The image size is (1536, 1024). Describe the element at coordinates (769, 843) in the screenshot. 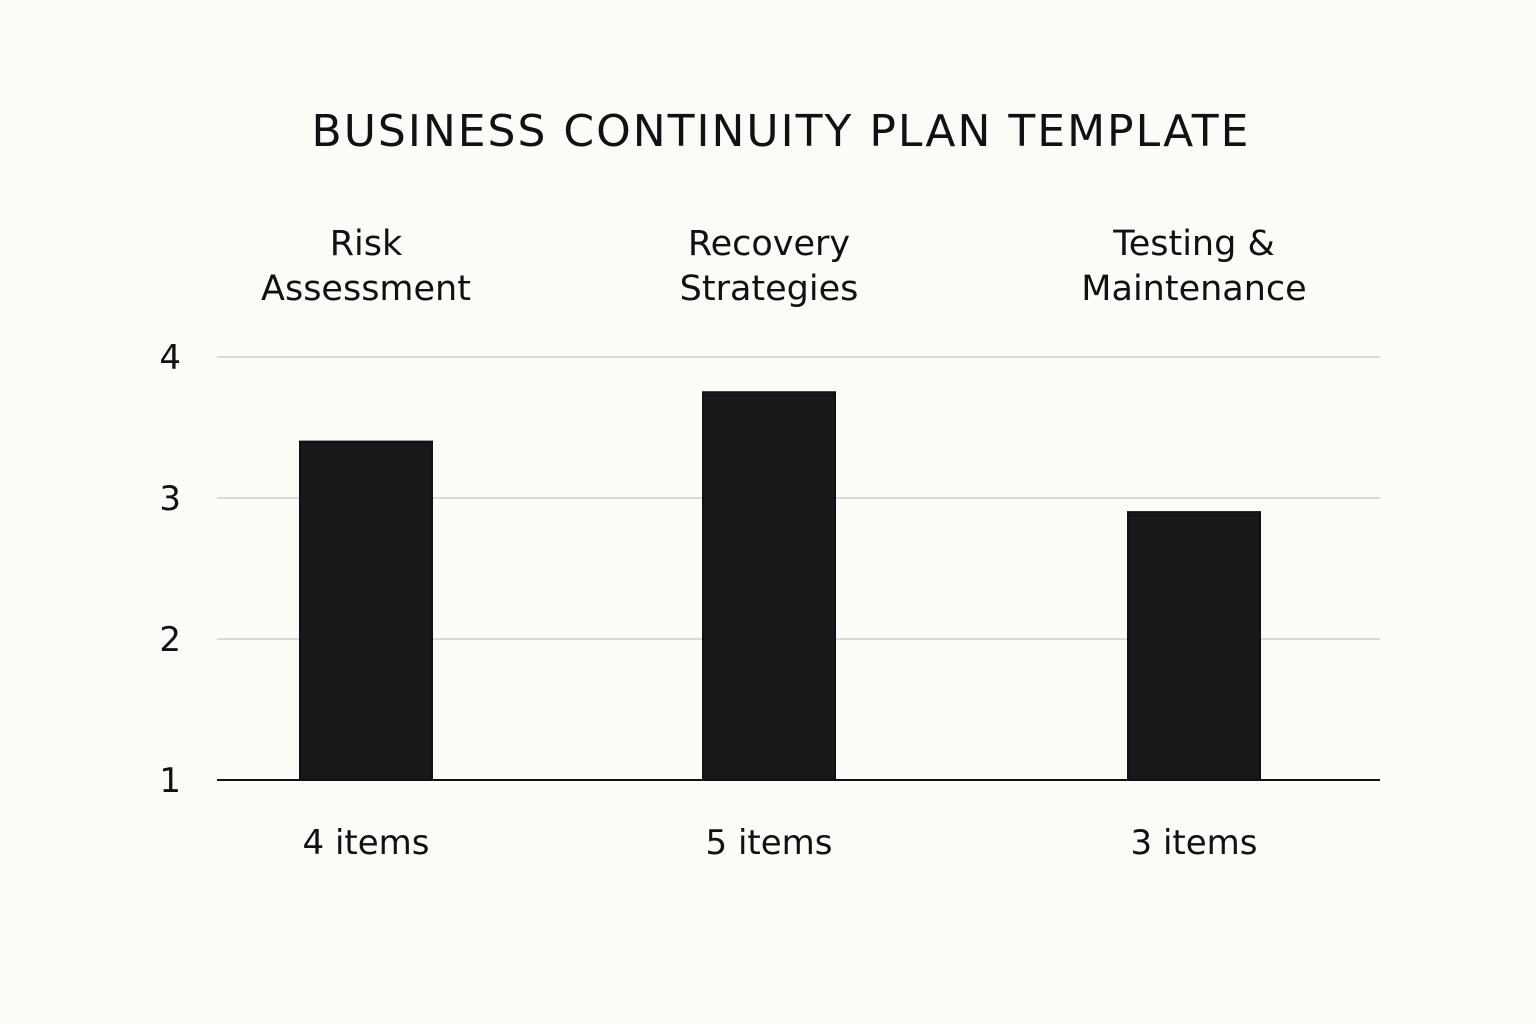

I see `data-label: 5 items` at that location.